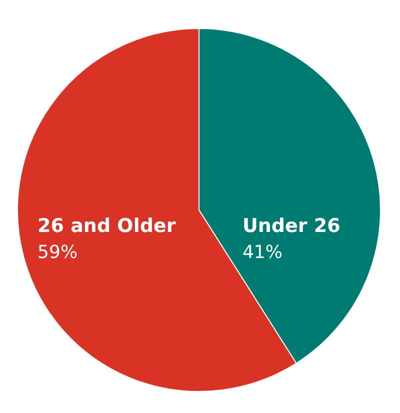  What do you see at coordinates (58, 252) in the screenshot?
I see `data-label: 59%` at bounding box center [58, 252].